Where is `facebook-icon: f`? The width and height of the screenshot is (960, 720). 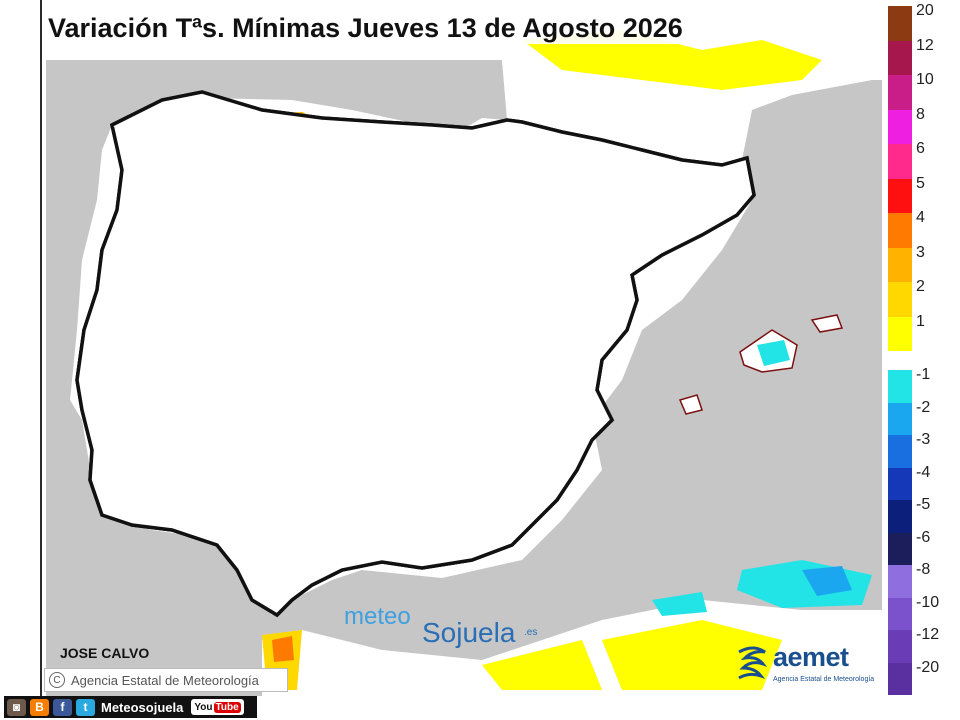 facebook-icon: f is located at coordinates (62, 707).